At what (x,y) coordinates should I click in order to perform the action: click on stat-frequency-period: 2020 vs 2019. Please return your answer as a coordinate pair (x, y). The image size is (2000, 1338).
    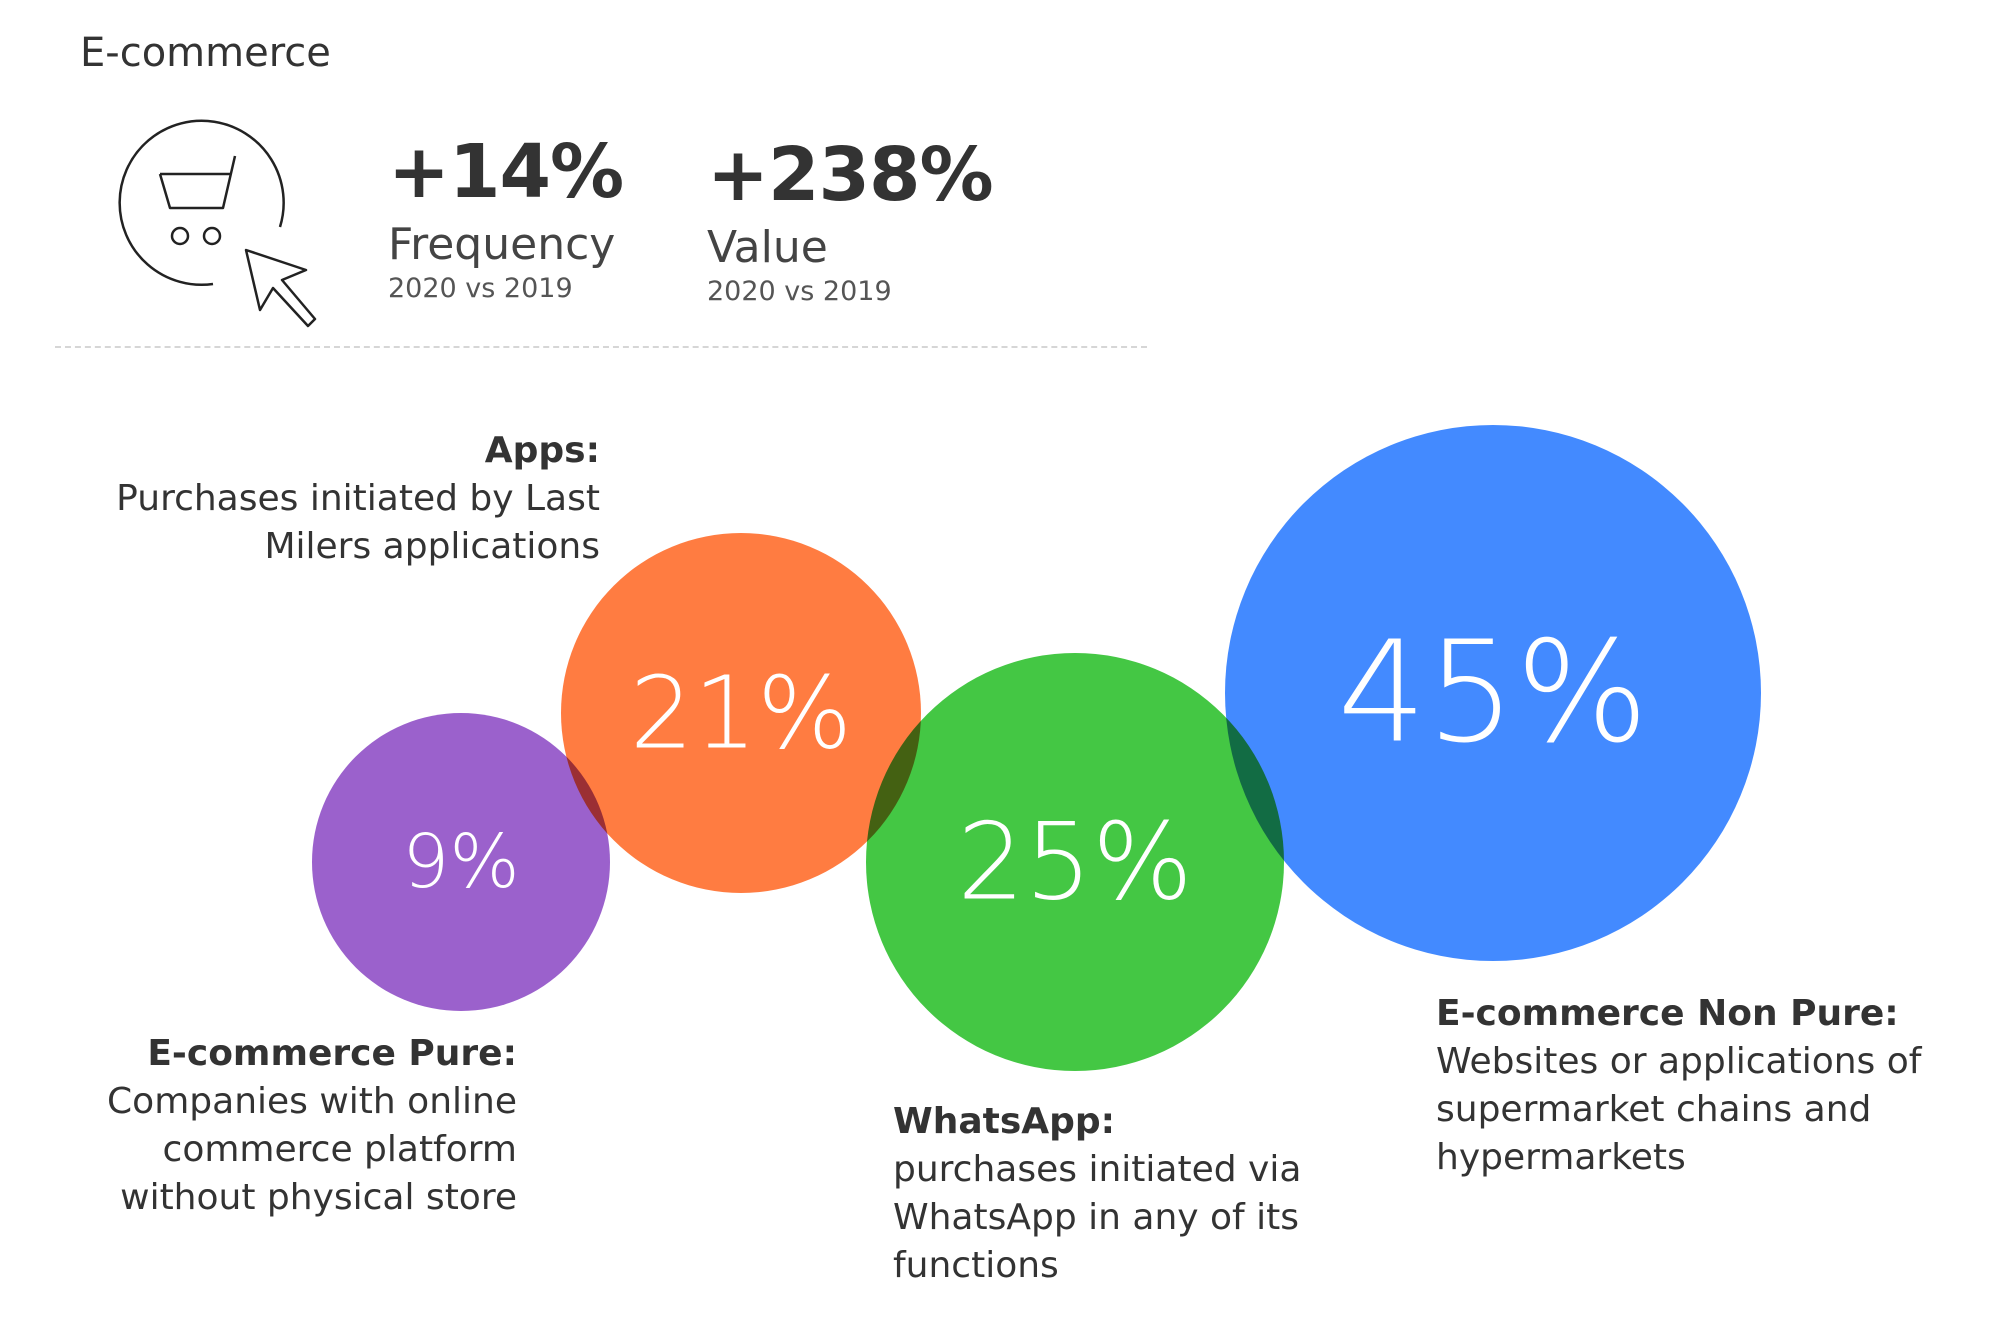
    Looking at the image, I should click on (480, 289).